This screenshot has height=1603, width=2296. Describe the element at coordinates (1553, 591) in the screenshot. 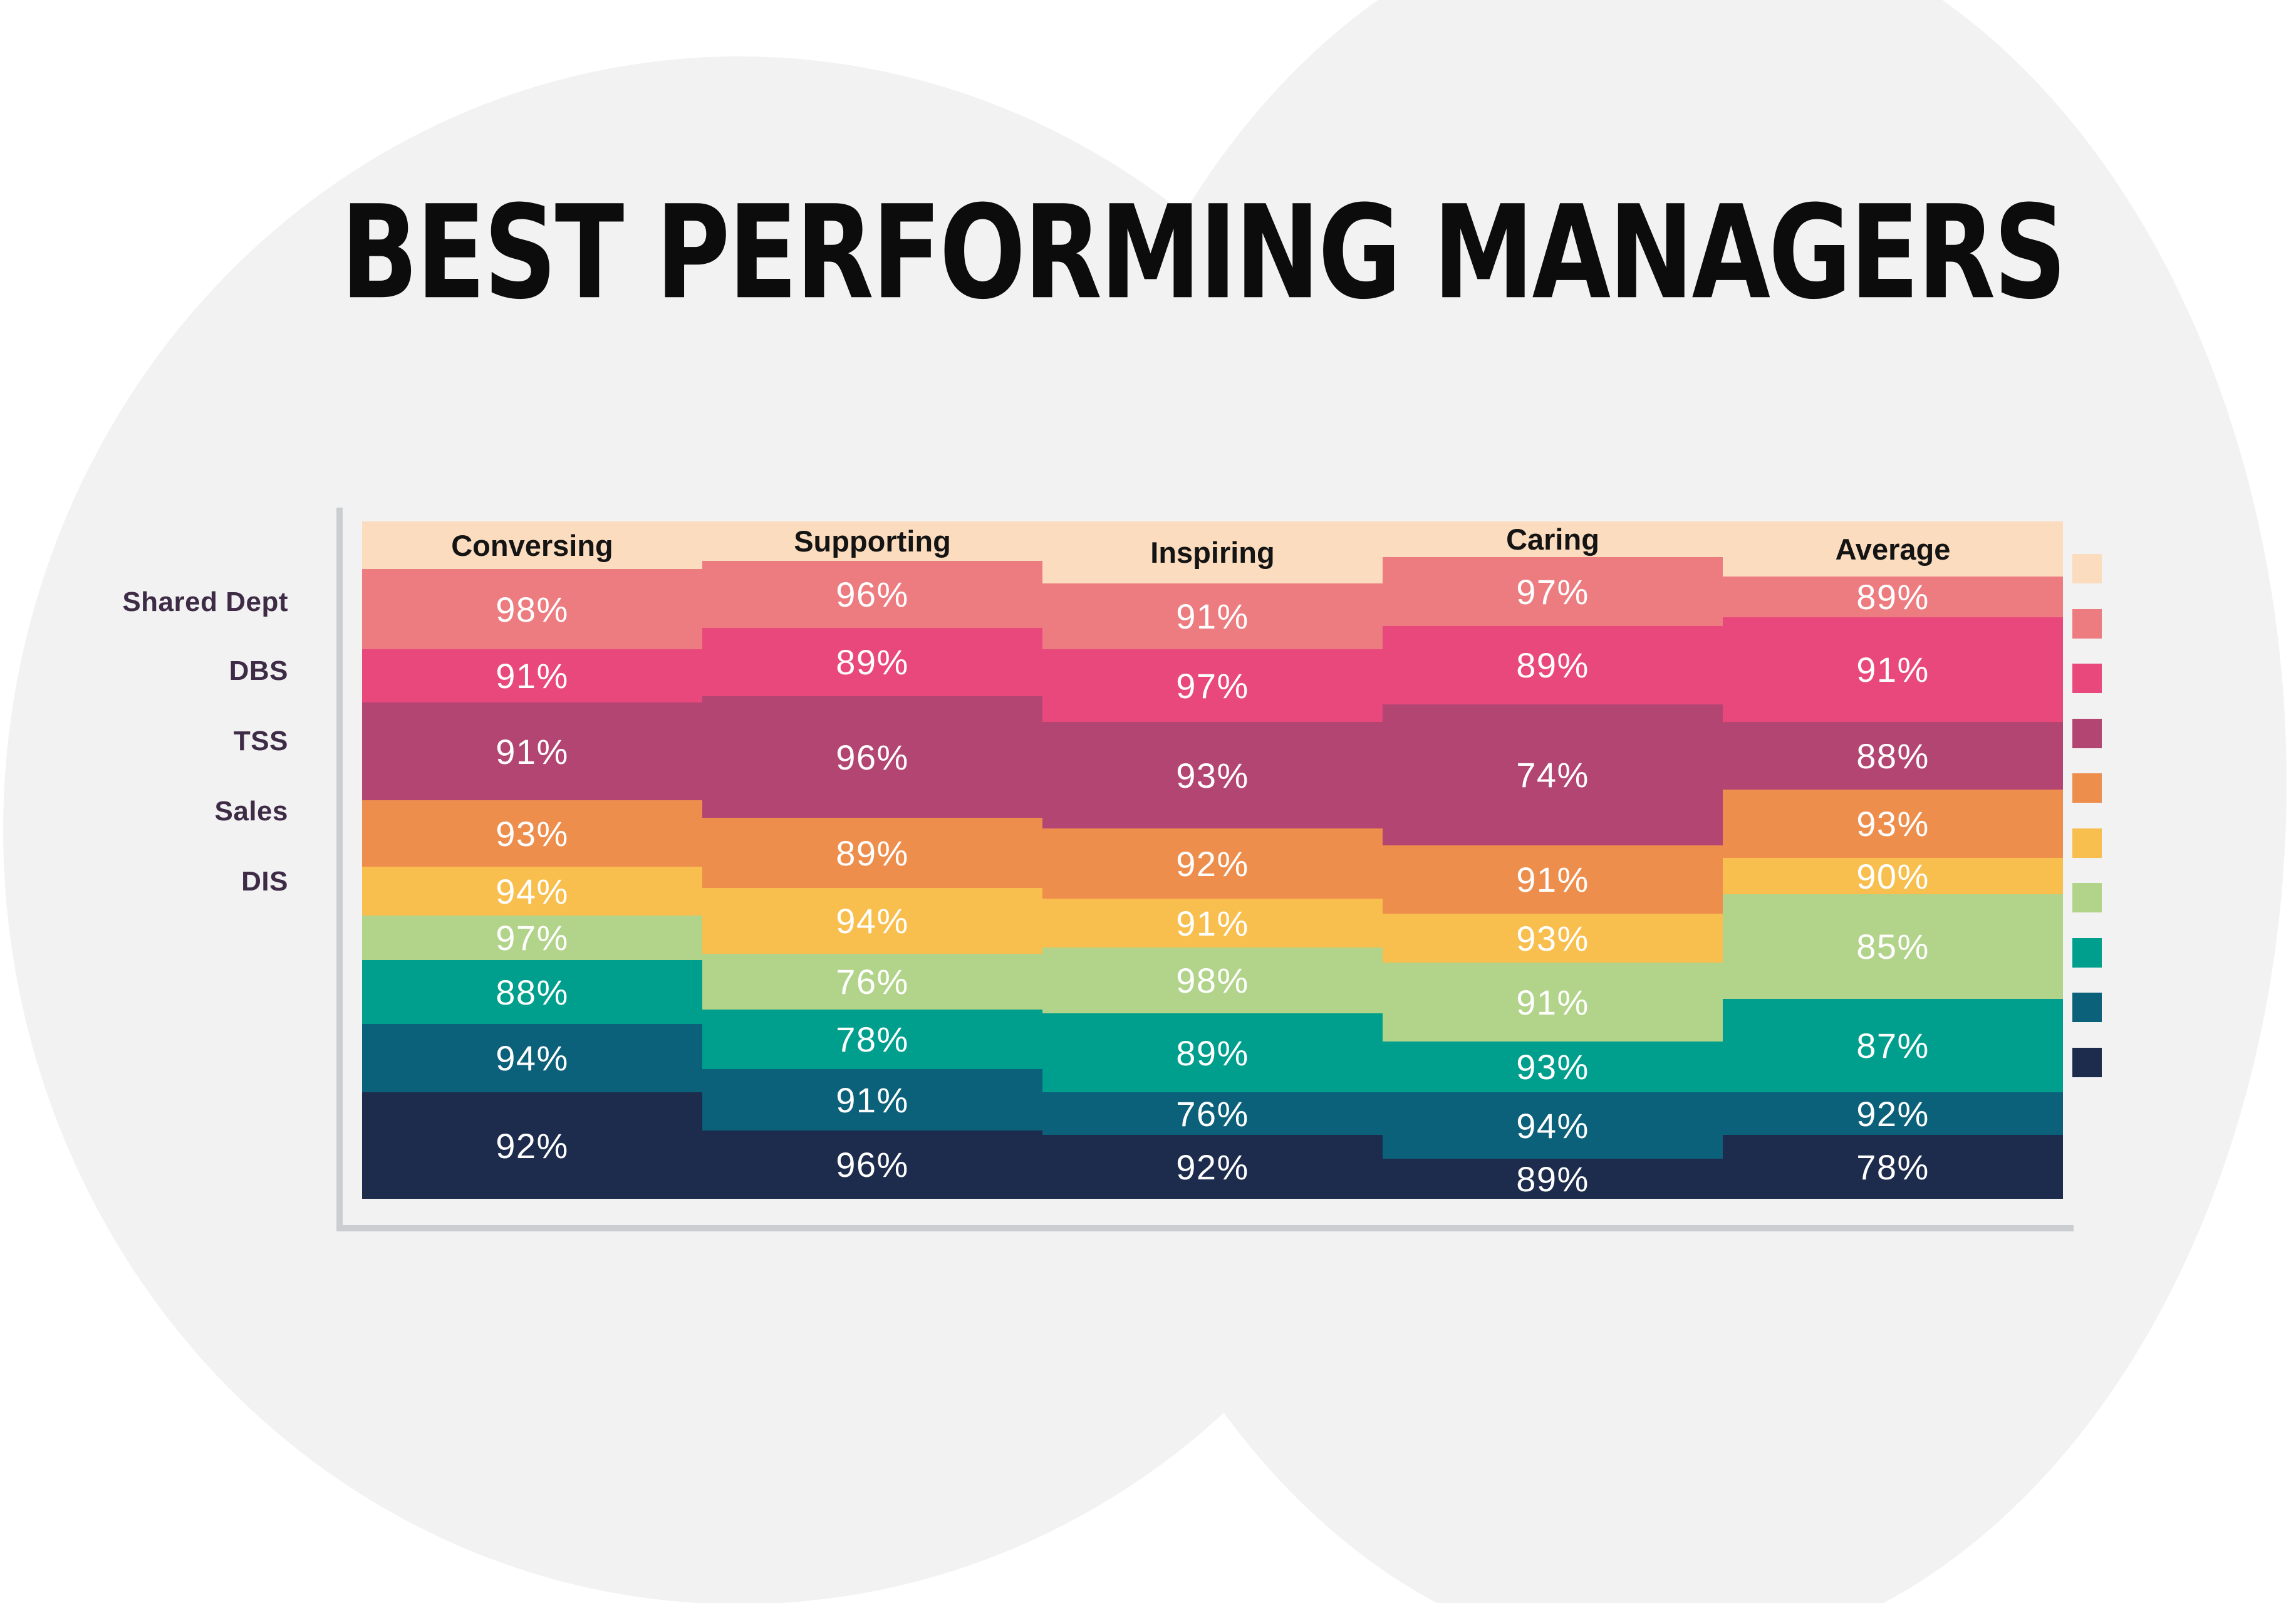

I see `cell-caring-band-salmon: 97%` at that location.